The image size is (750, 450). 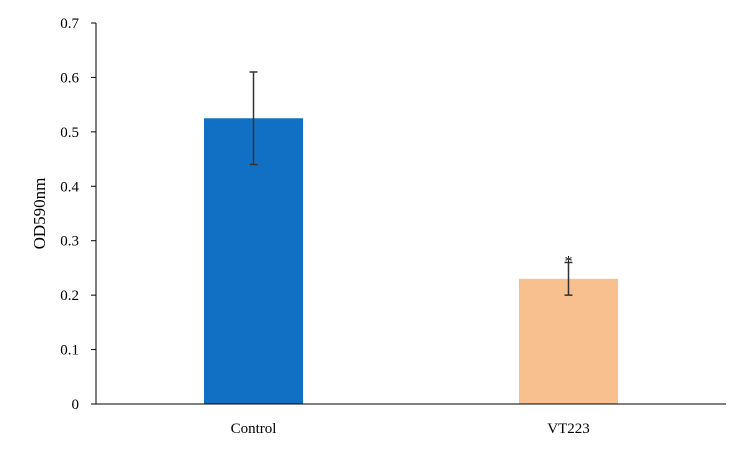 I want to click on significance-asterisk: *, so click(x=569, y=261).